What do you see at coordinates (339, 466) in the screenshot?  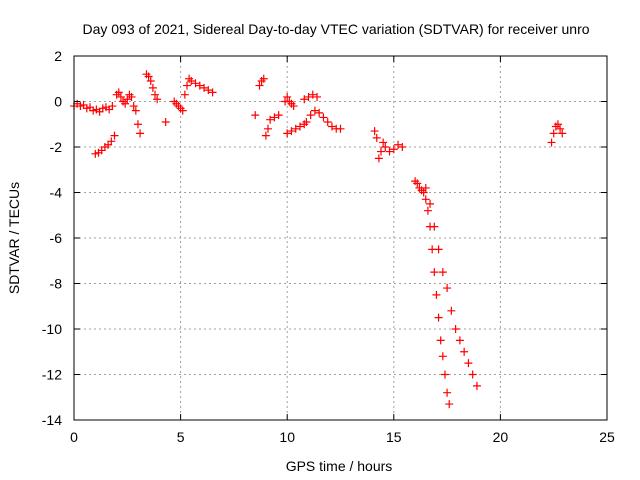 I see `x-axis-label: GPS time / hours` at bounding box center [339, 466].